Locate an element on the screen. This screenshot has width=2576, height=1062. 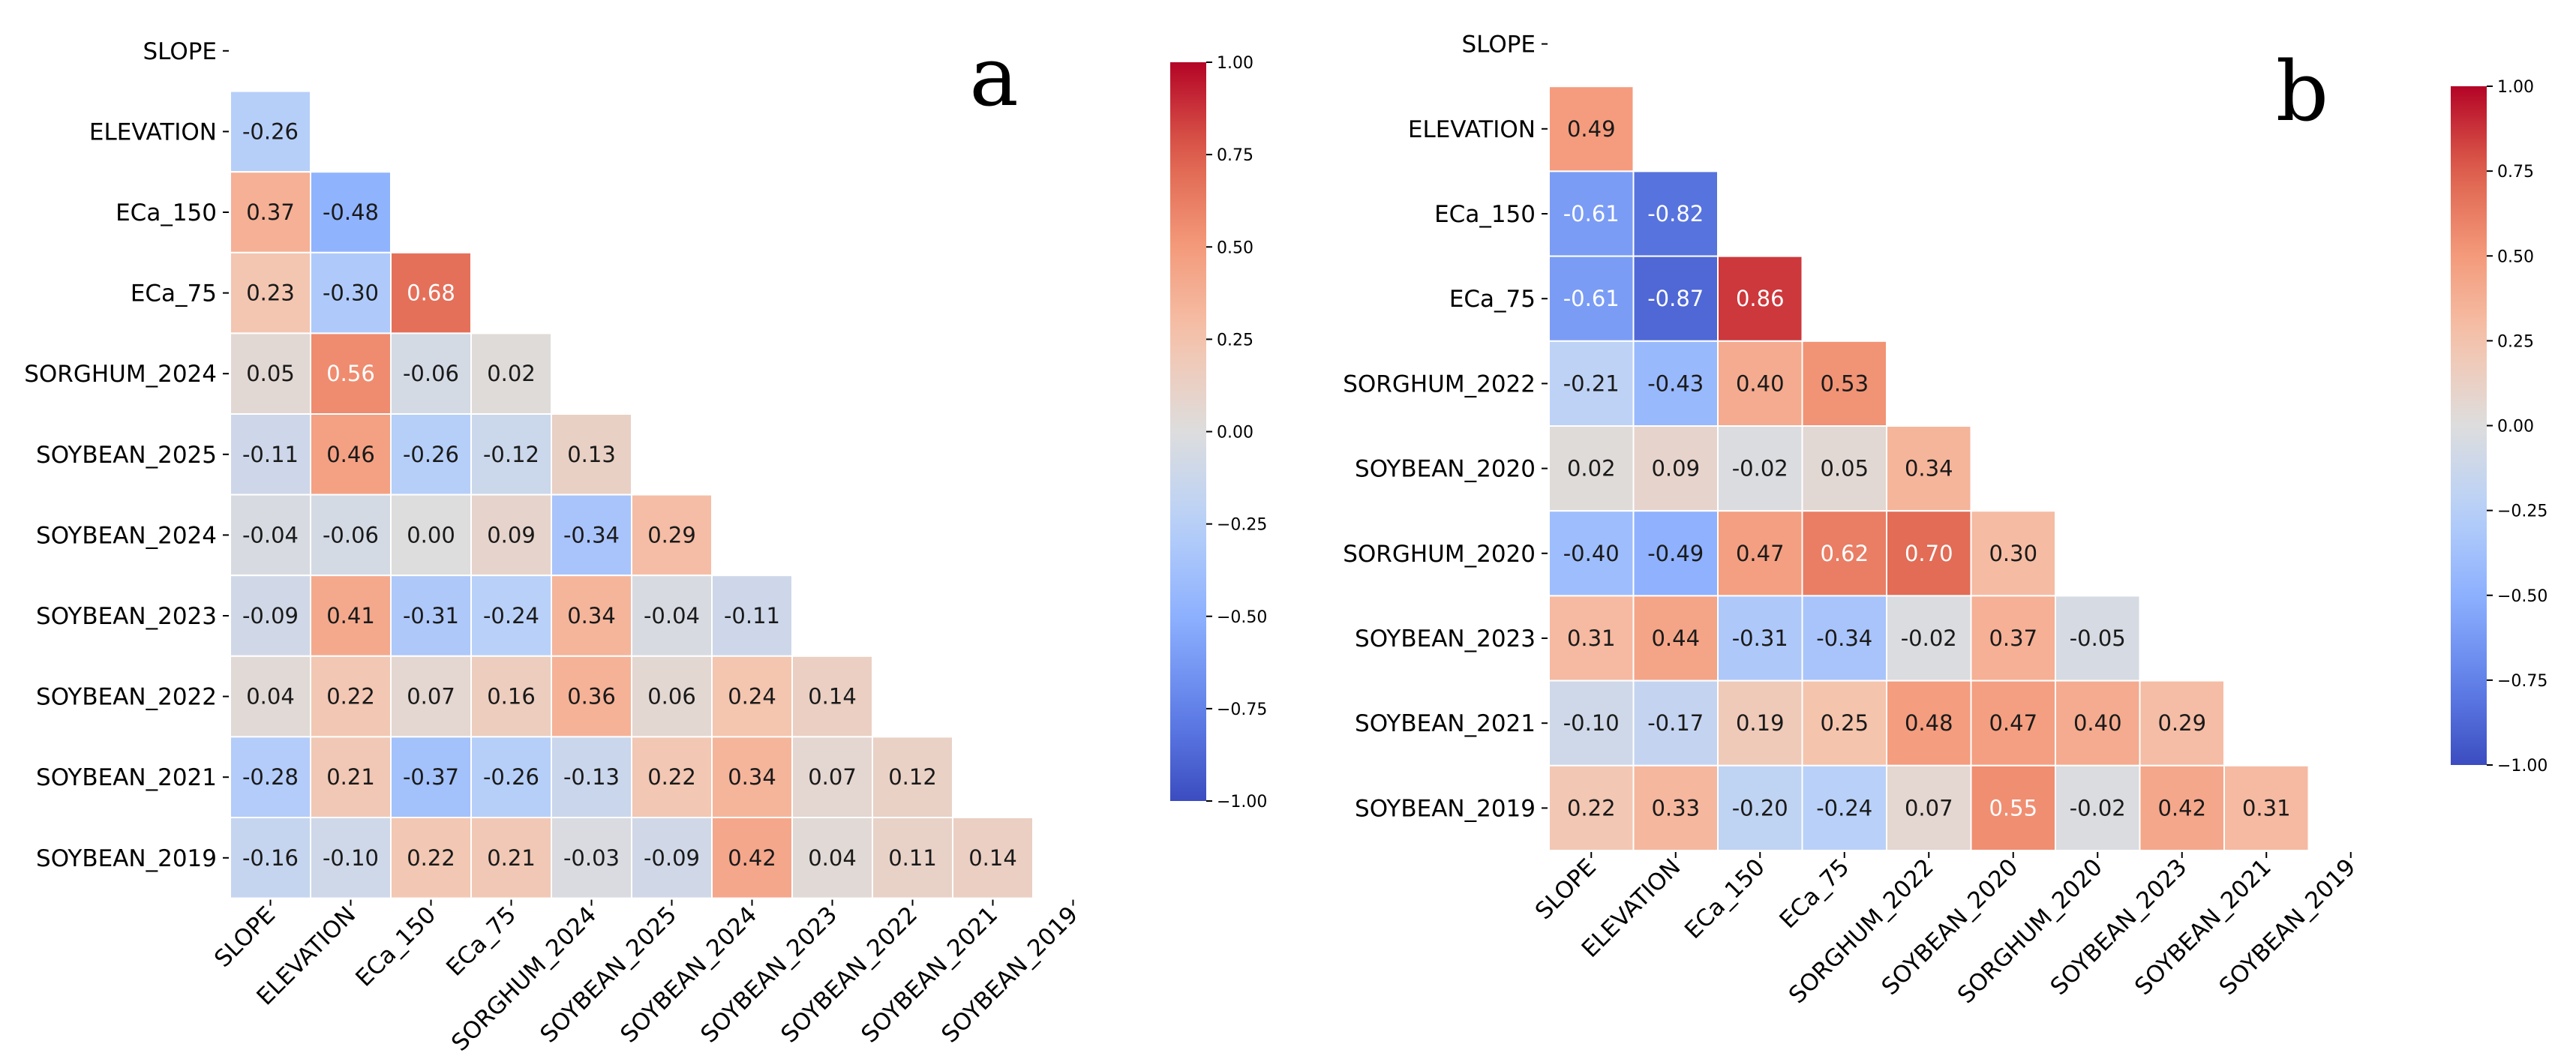
cell-value-label: 0.09 is located at coordinates (511, 535).